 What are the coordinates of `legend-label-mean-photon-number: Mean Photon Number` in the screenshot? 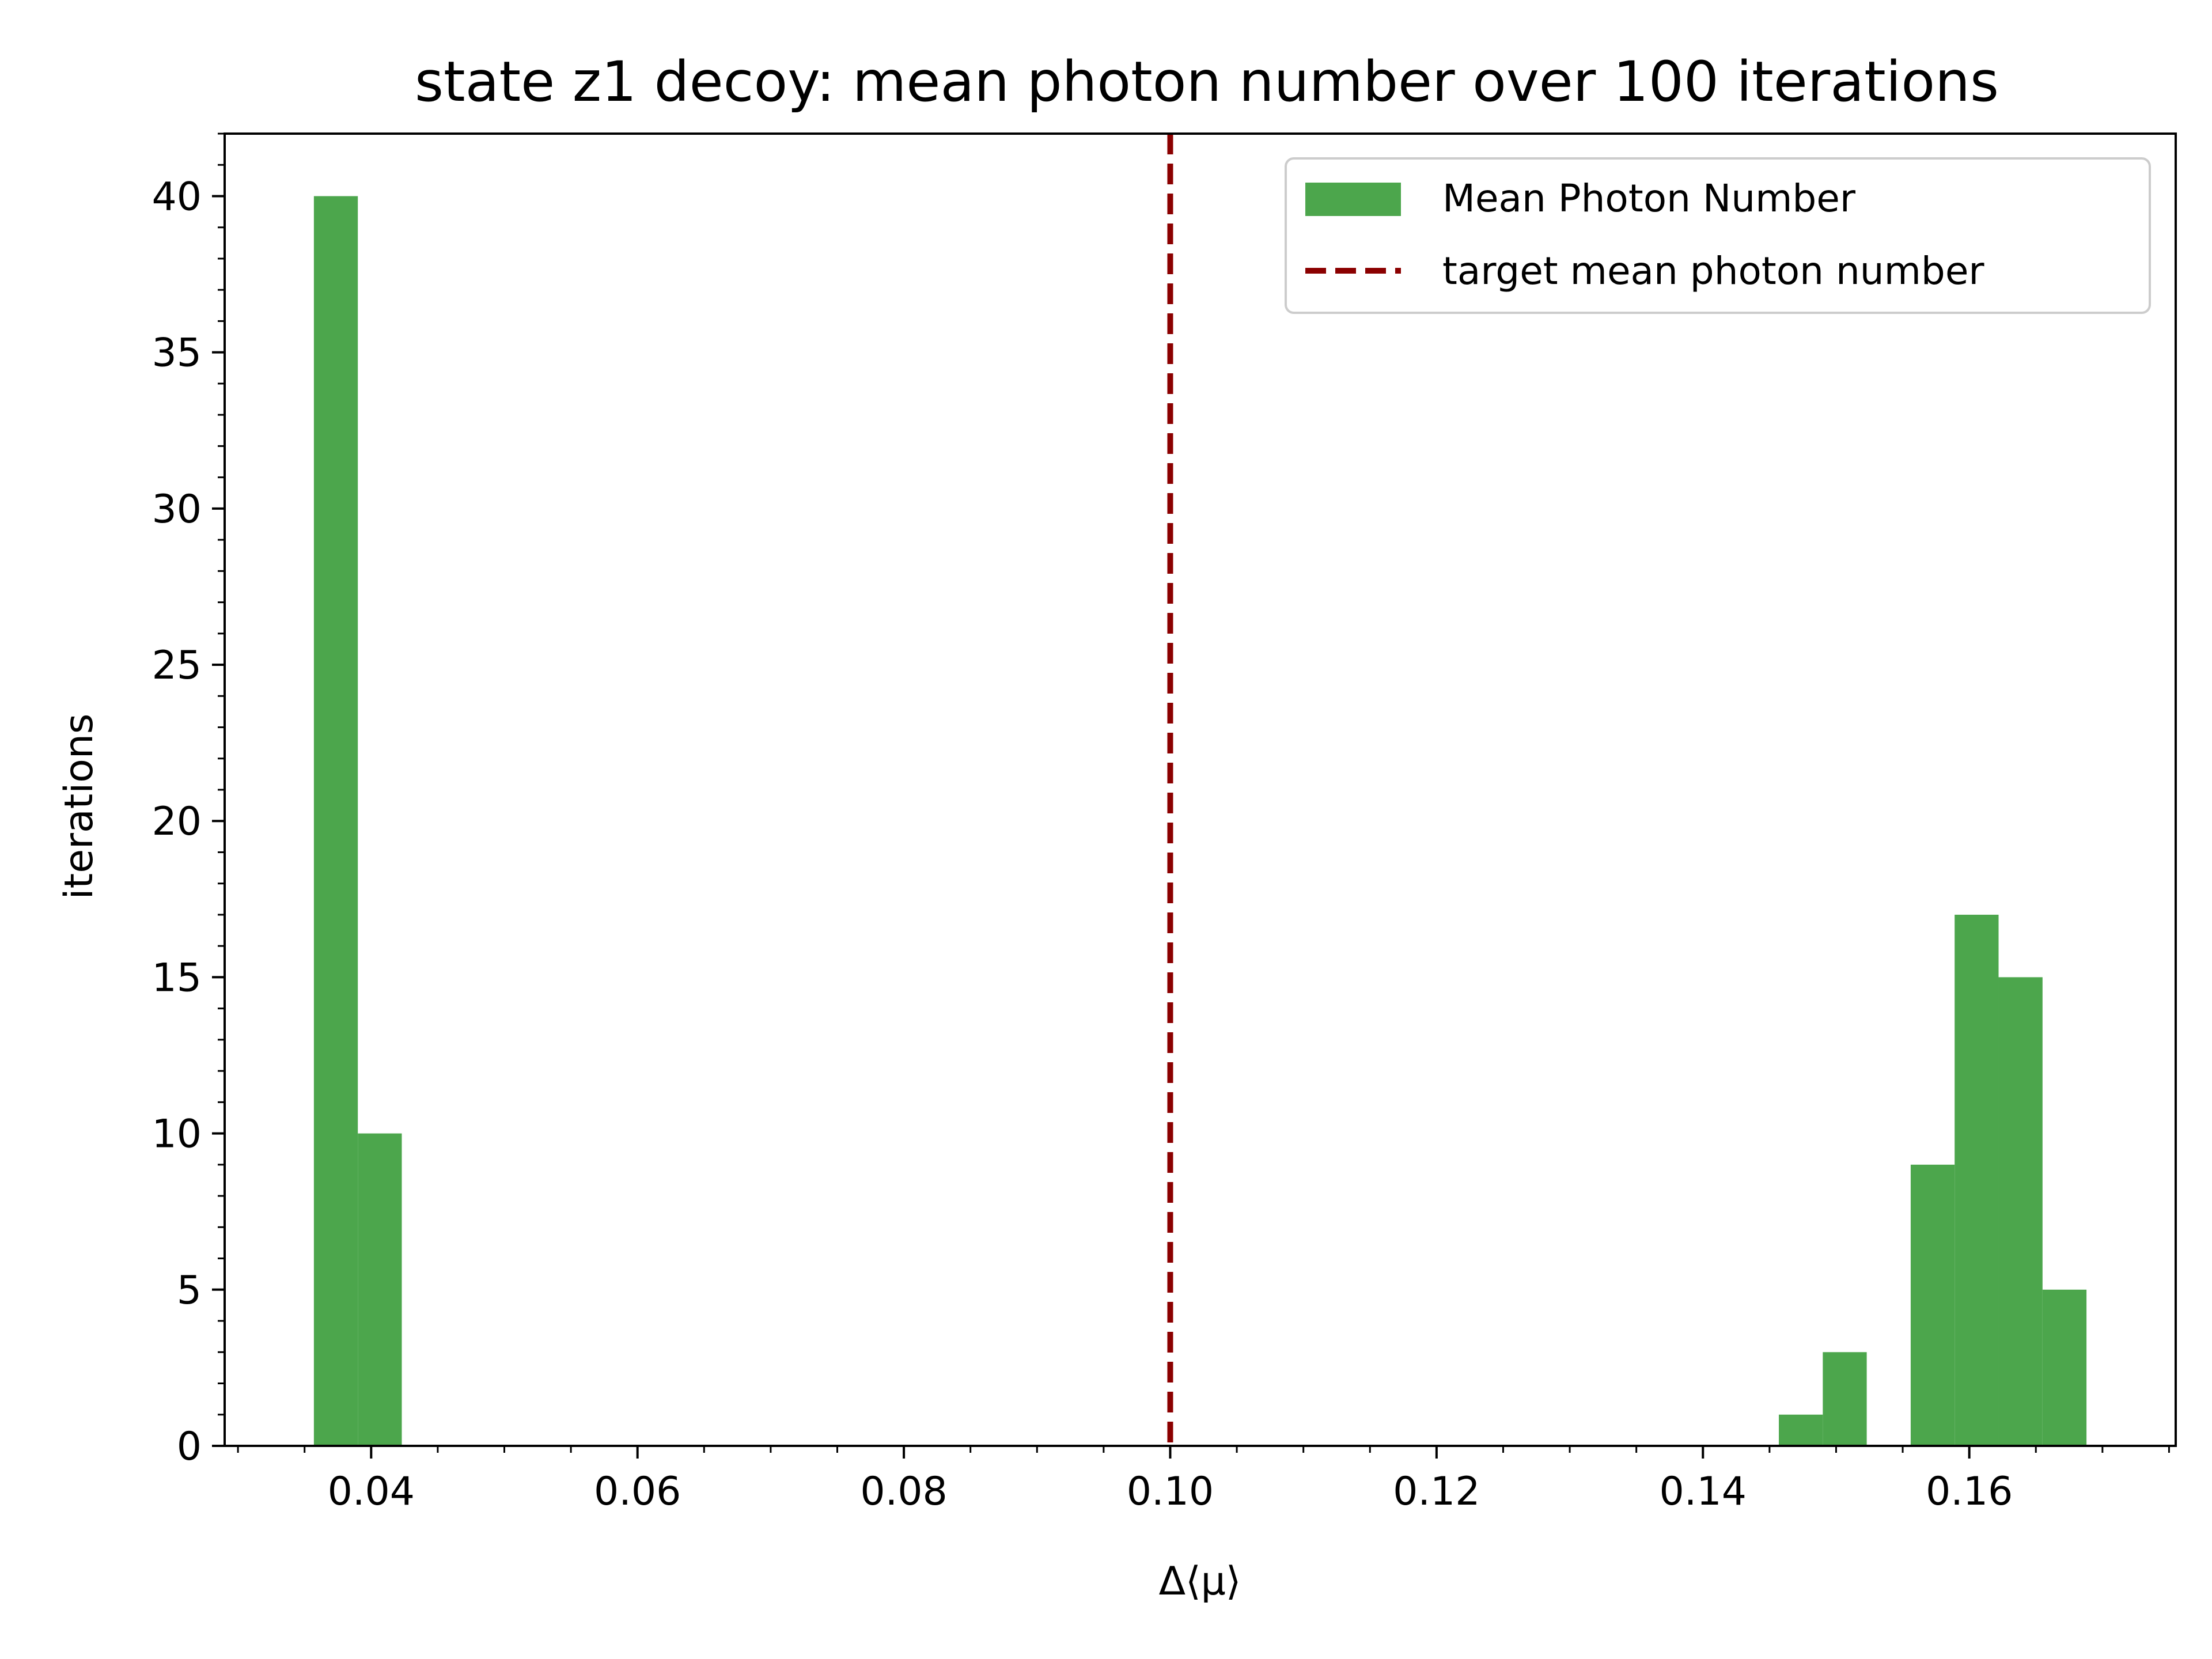 It's located at (1649, 198).